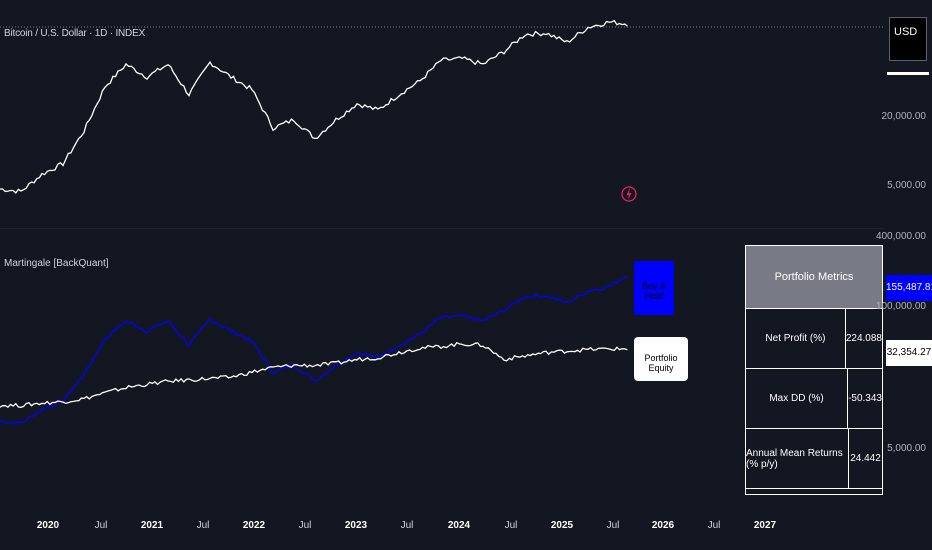 The height and width of the screenshot is (550, 932). Describe the element at coordinates (254, 525) in the screenshot. I see `time-tick: 2022` at that location.